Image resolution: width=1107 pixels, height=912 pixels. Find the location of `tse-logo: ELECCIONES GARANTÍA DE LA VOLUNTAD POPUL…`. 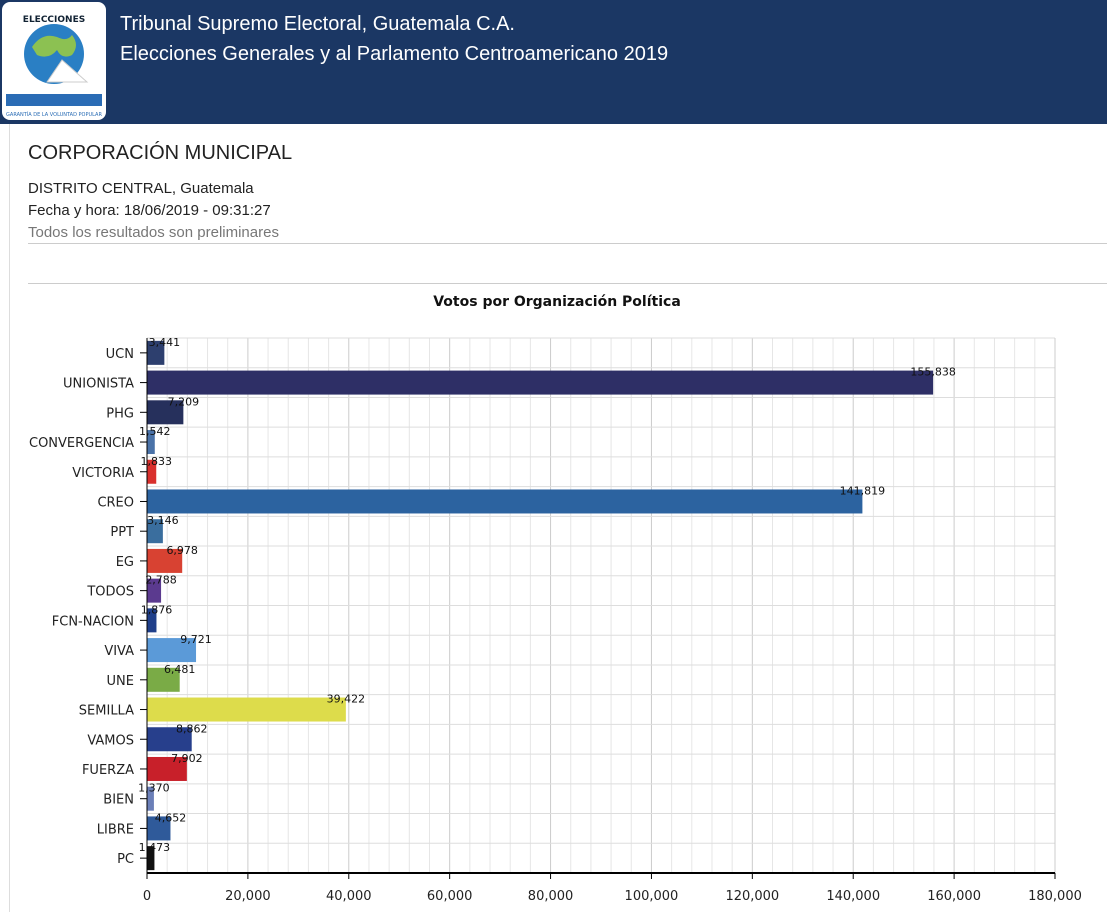

tse-logo: ELECCIONES GARANTÍA DE LA VOLUNTAD POPUL… is located at coordinates (54, 61).